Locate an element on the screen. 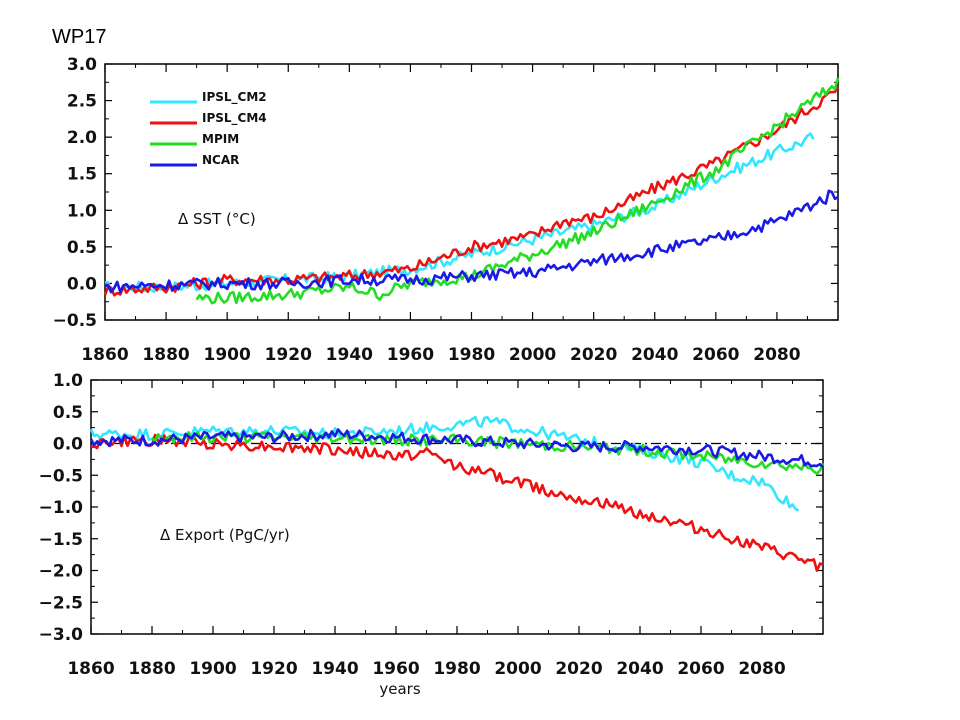 The image size is (960, 720). y-tick-label: −2.0 is located at coordinates (61, 572).